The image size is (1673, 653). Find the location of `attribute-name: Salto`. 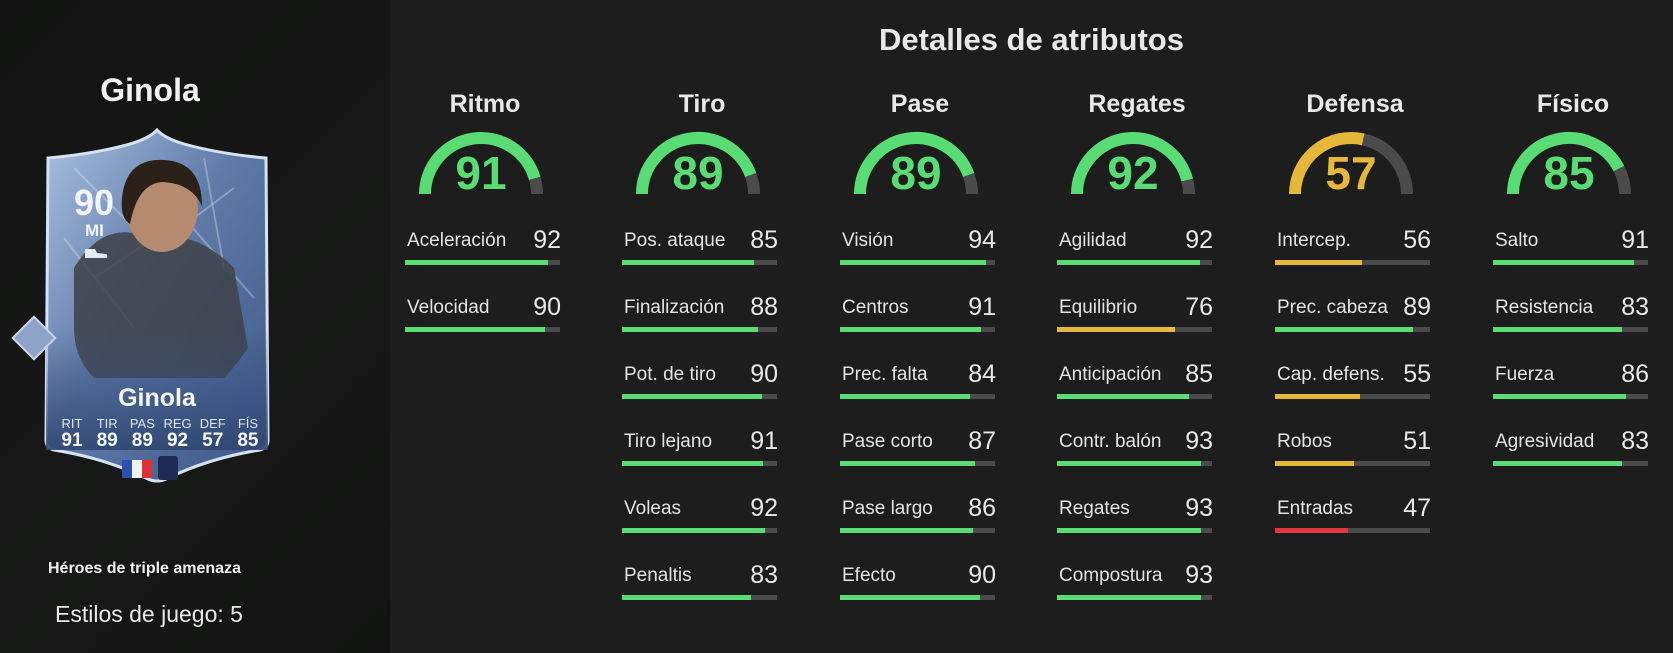

attribute-name: Salto is located at coordinates (1517, 240).